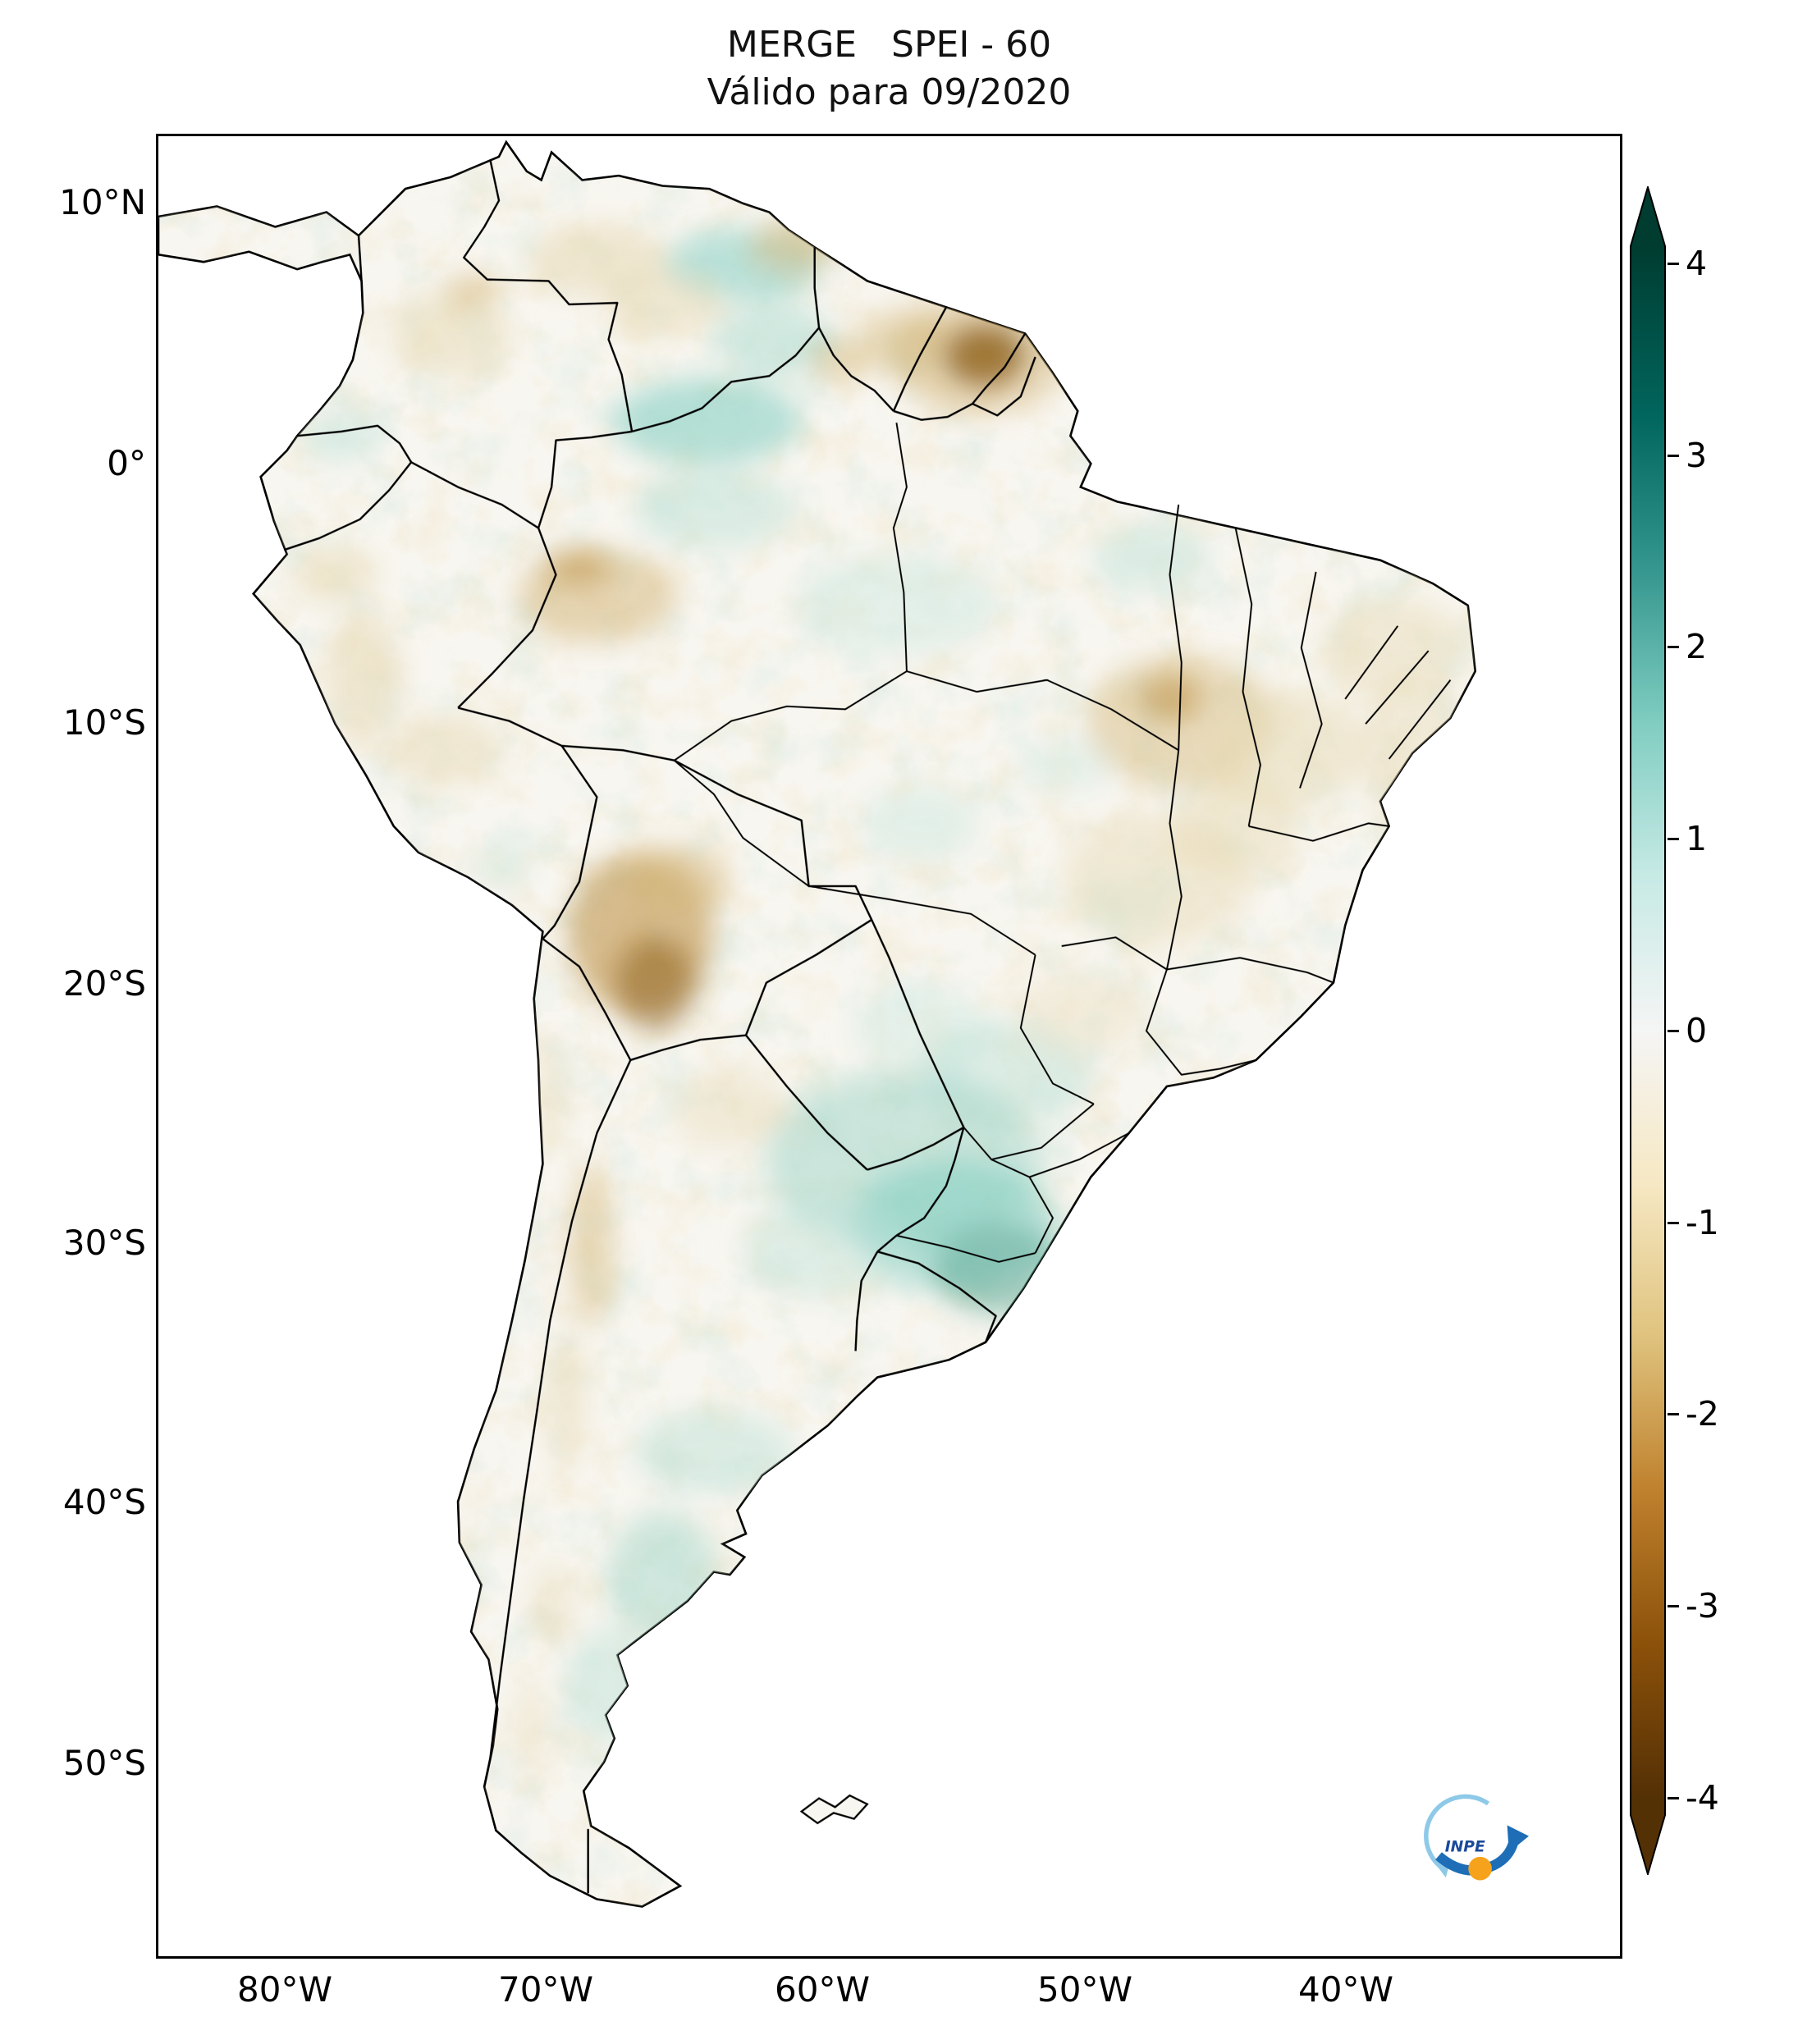 The image size is (1798, 2044). Describe the element at coordinates (1457, 1832) in the screenshot. I see `swirl-icon` at that location.